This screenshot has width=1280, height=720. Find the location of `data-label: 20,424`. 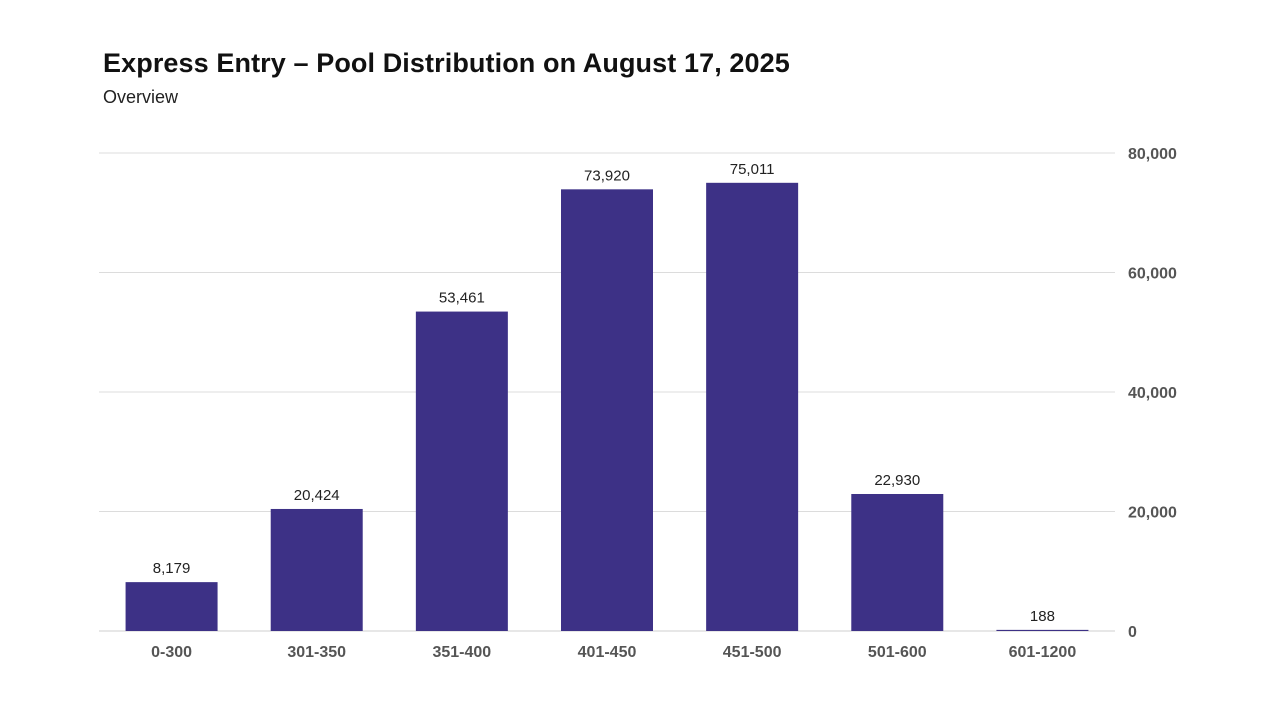

data-label: 20,424 is located at coordinates (317, 495).